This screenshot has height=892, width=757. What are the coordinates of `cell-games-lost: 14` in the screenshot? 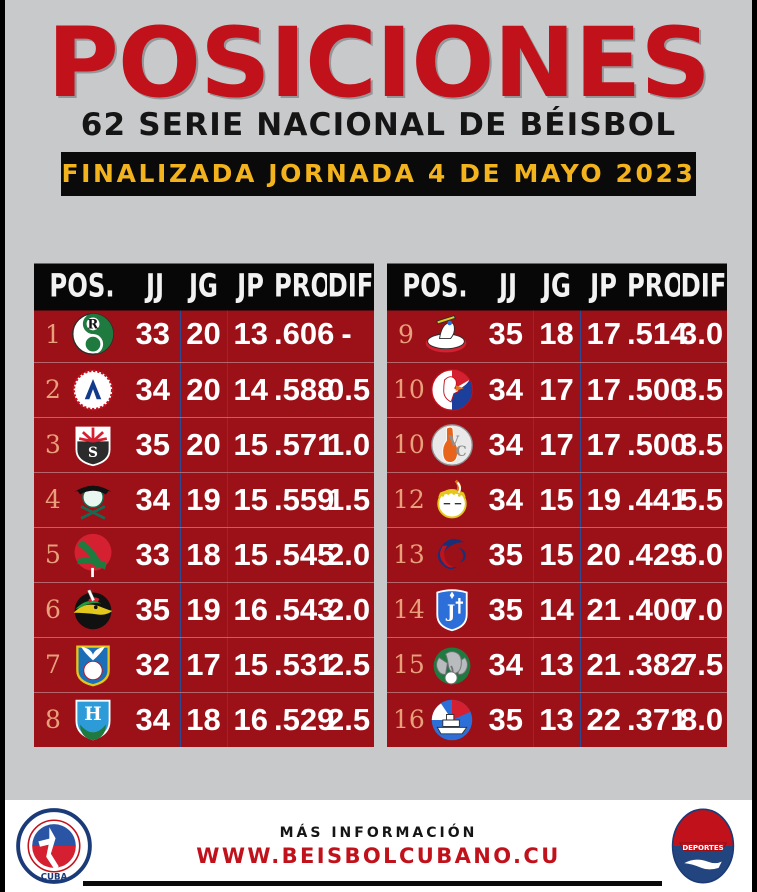 It's located at (250, 390).